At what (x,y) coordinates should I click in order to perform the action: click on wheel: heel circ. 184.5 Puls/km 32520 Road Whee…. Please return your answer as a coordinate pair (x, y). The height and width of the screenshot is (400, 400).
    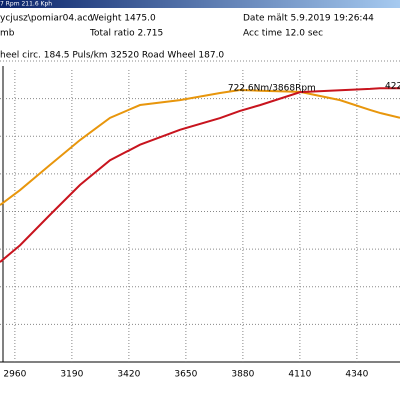
    Looking at the image, I should click on (112, 56).